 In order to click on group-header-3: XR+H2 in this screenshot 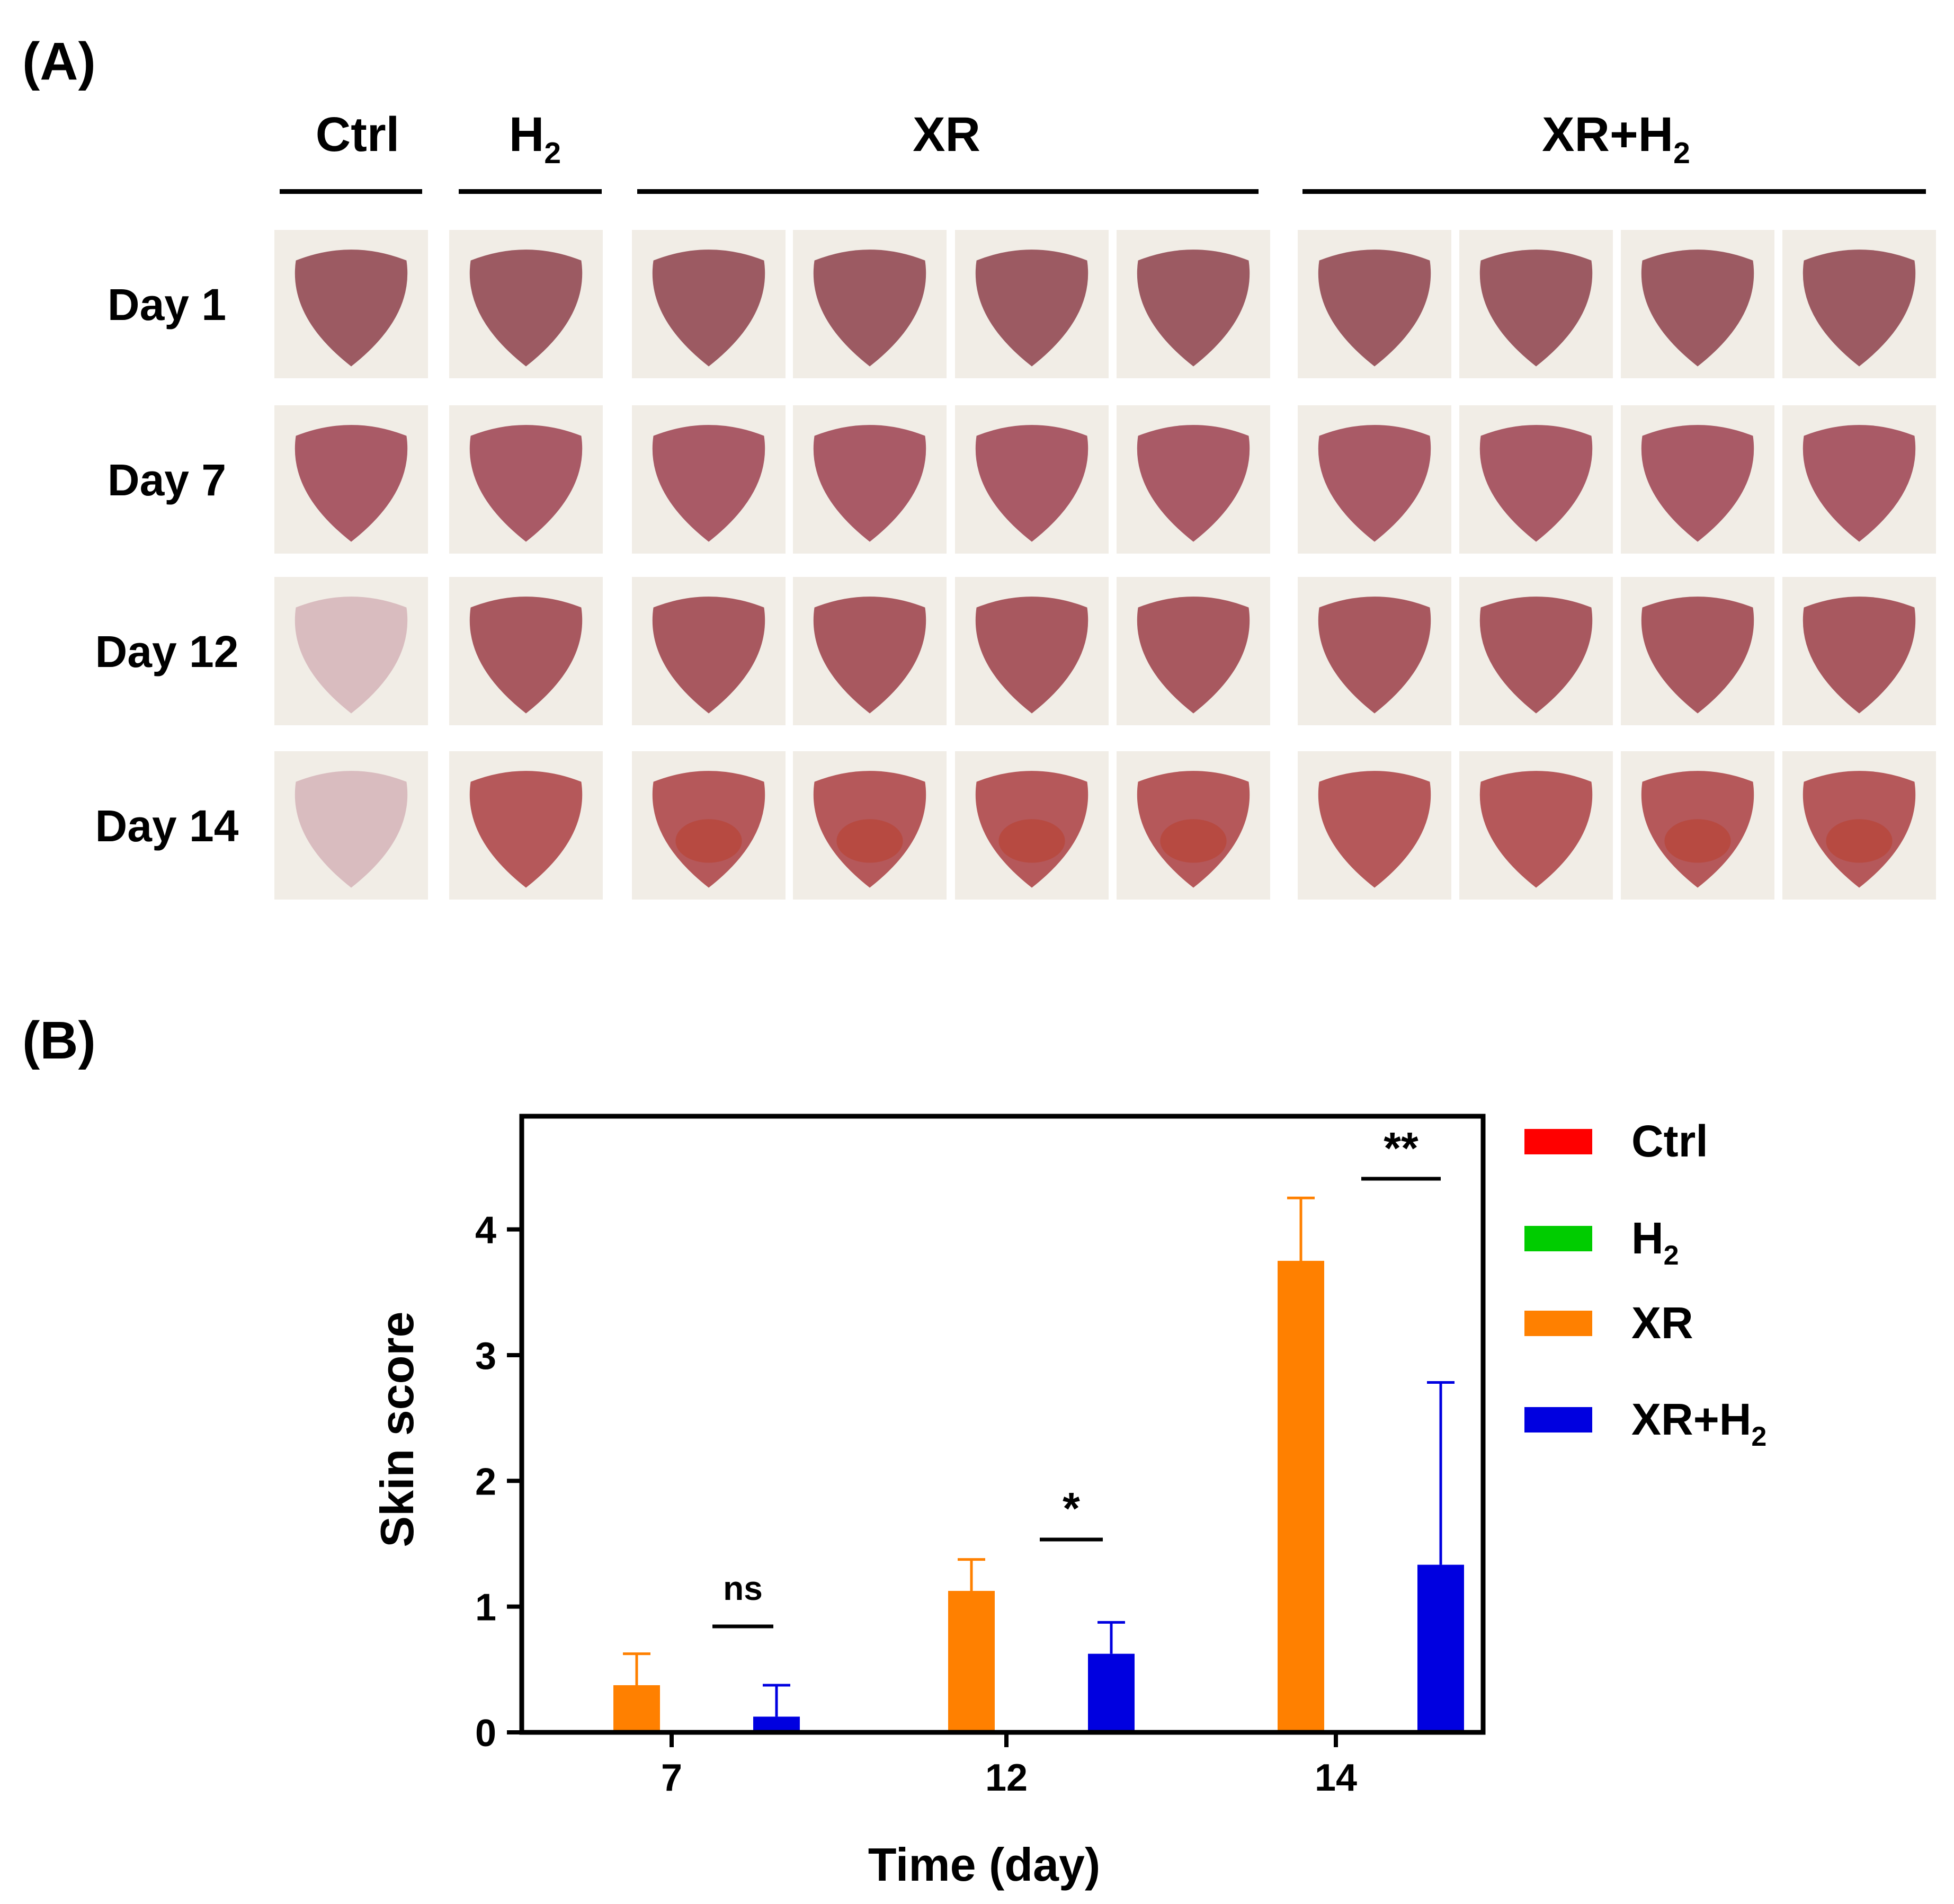, I will do `click(1616, 139)`.